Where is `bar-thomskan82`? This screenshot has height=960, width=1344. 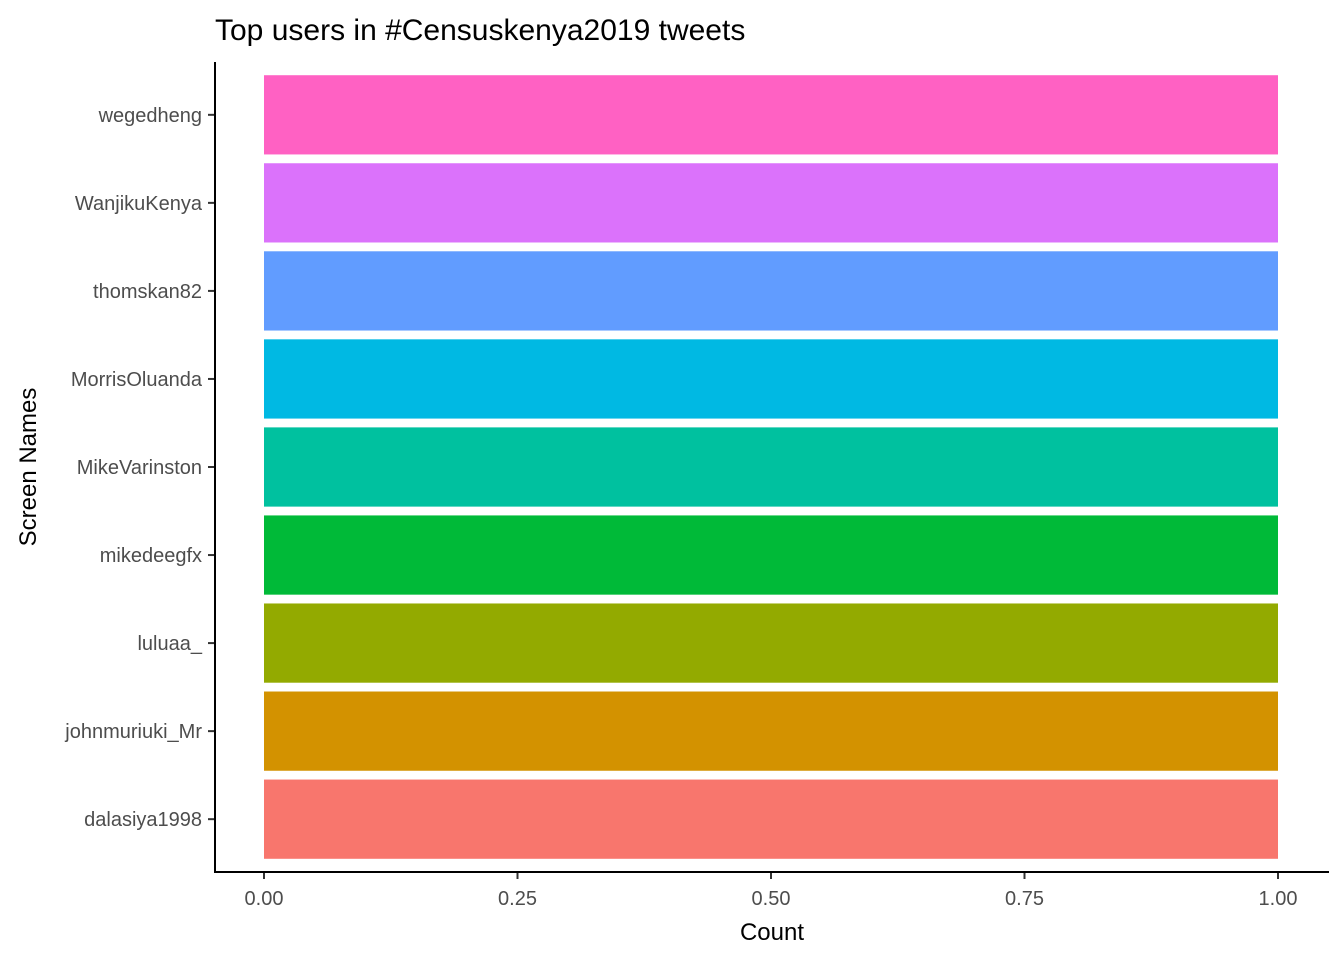 bar-thomskan82 is located at coordinates (771, 291).